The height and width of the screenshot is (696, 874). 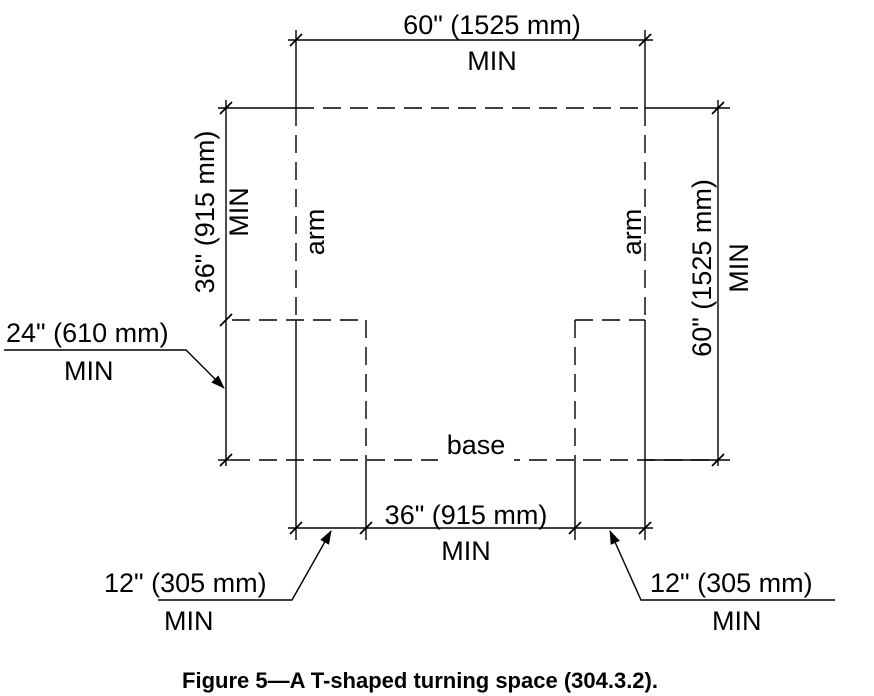 What do you see at coordinates (466, 551) in the screenshot?
I see `base-width-min-label: MIN` at bounding box center [466, 551].